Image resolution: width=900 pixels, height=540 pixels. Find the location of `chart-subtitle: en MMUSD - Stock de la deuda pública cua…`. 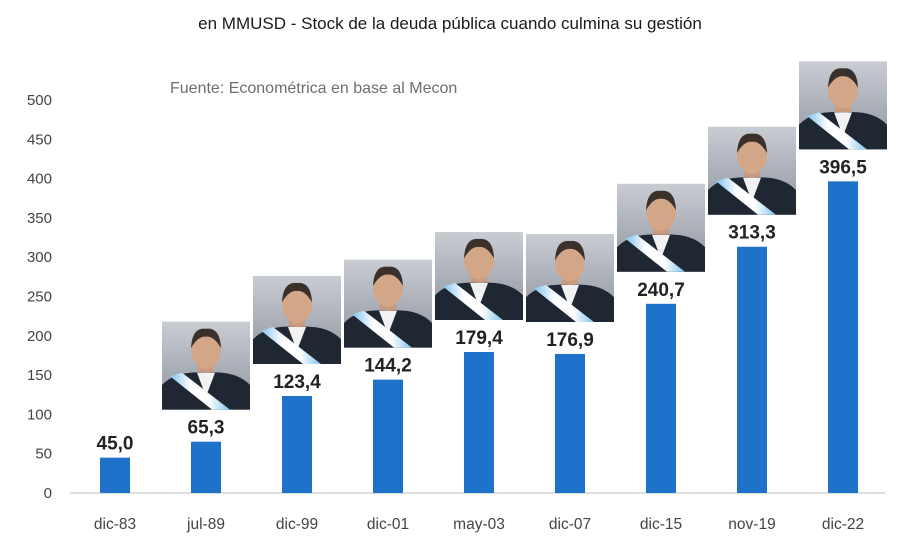

chart-subtitle: en MMUSD - Stock de la deuda pública cua… is located at coordinates (450, 23).